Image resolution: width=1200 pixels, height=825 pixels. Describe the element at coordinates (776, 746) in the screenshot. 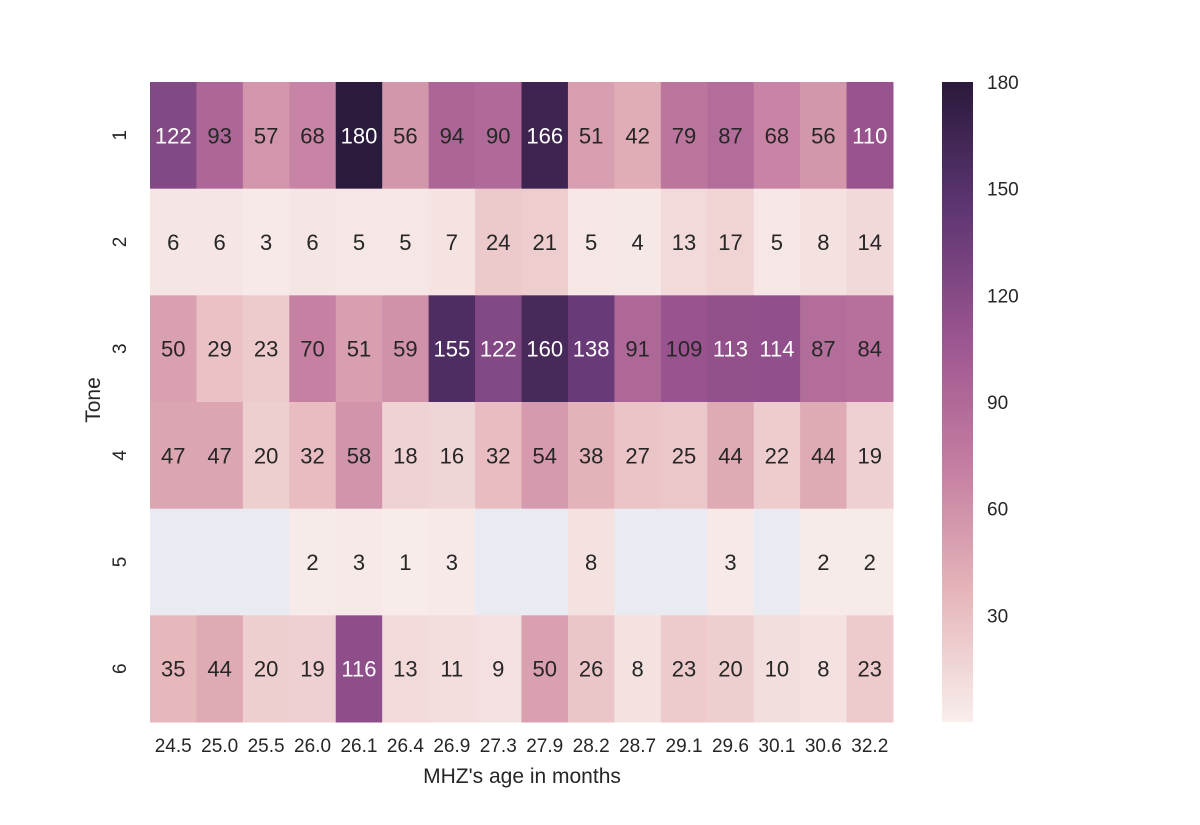

I see `x-tick-label: 30.1` at that location.